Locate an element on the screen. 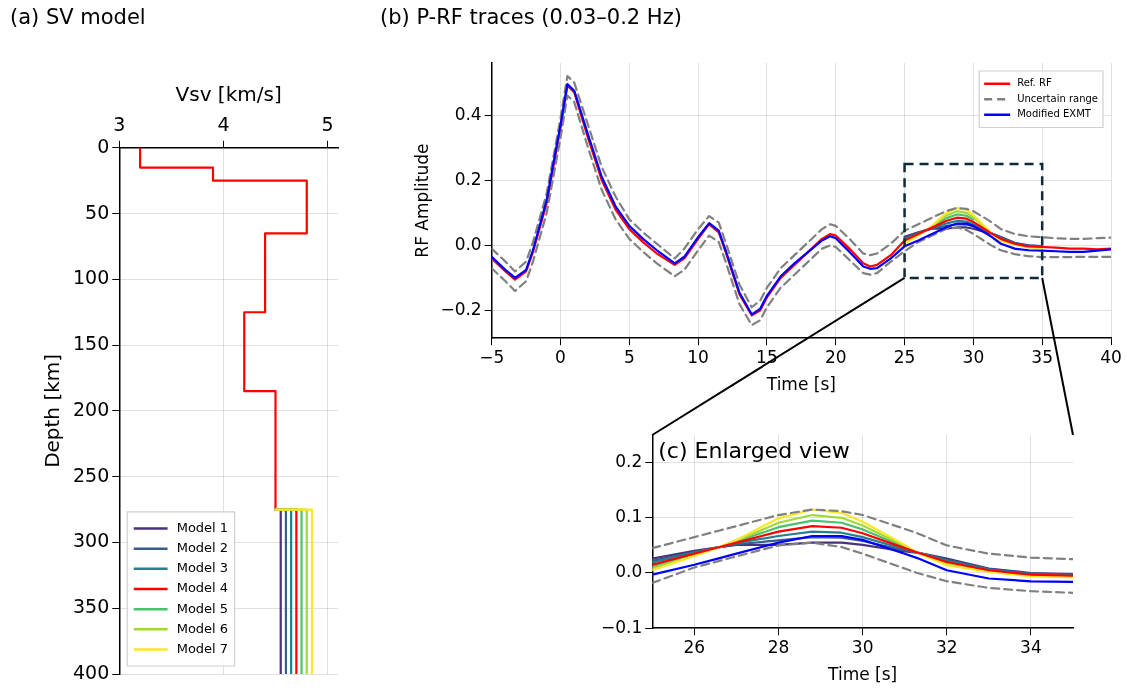 The width and height of the screenshot is (1127, 692). legend-label: Model 7 is located at coordinates (202, 648).